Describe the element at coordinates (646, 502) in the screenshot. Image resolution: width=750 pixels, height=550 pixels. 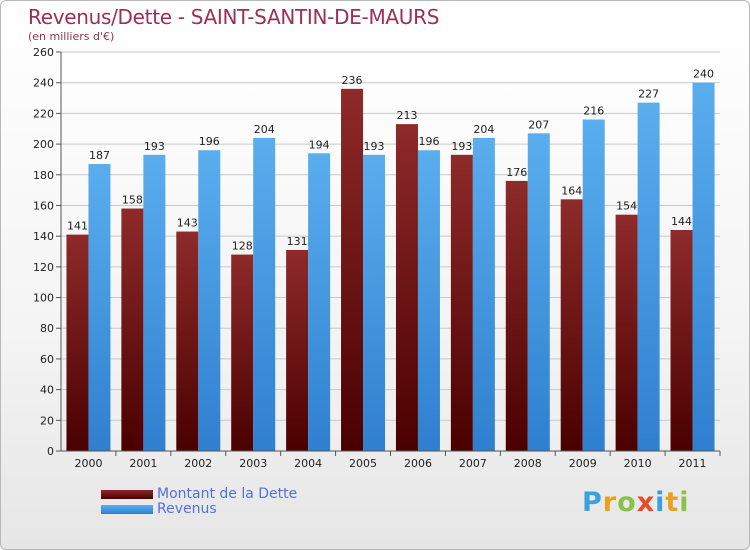
I see `logo-letter: x` at that location.